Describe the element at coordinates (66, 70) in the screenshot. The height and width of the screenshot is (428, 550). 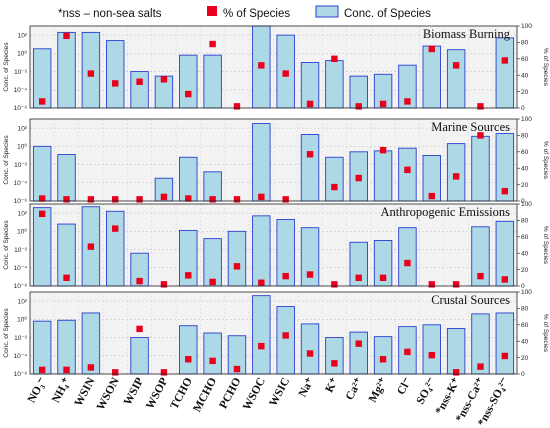
I see `bar-NH₄⁺` at that location.